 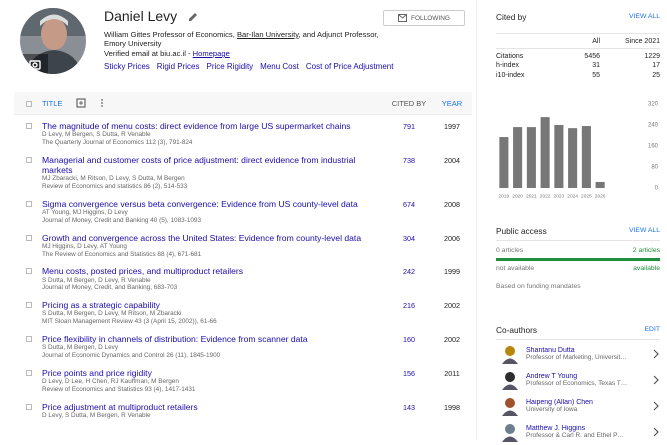 I want to click on sort-year: YEAR, so click(x=452, y=103).